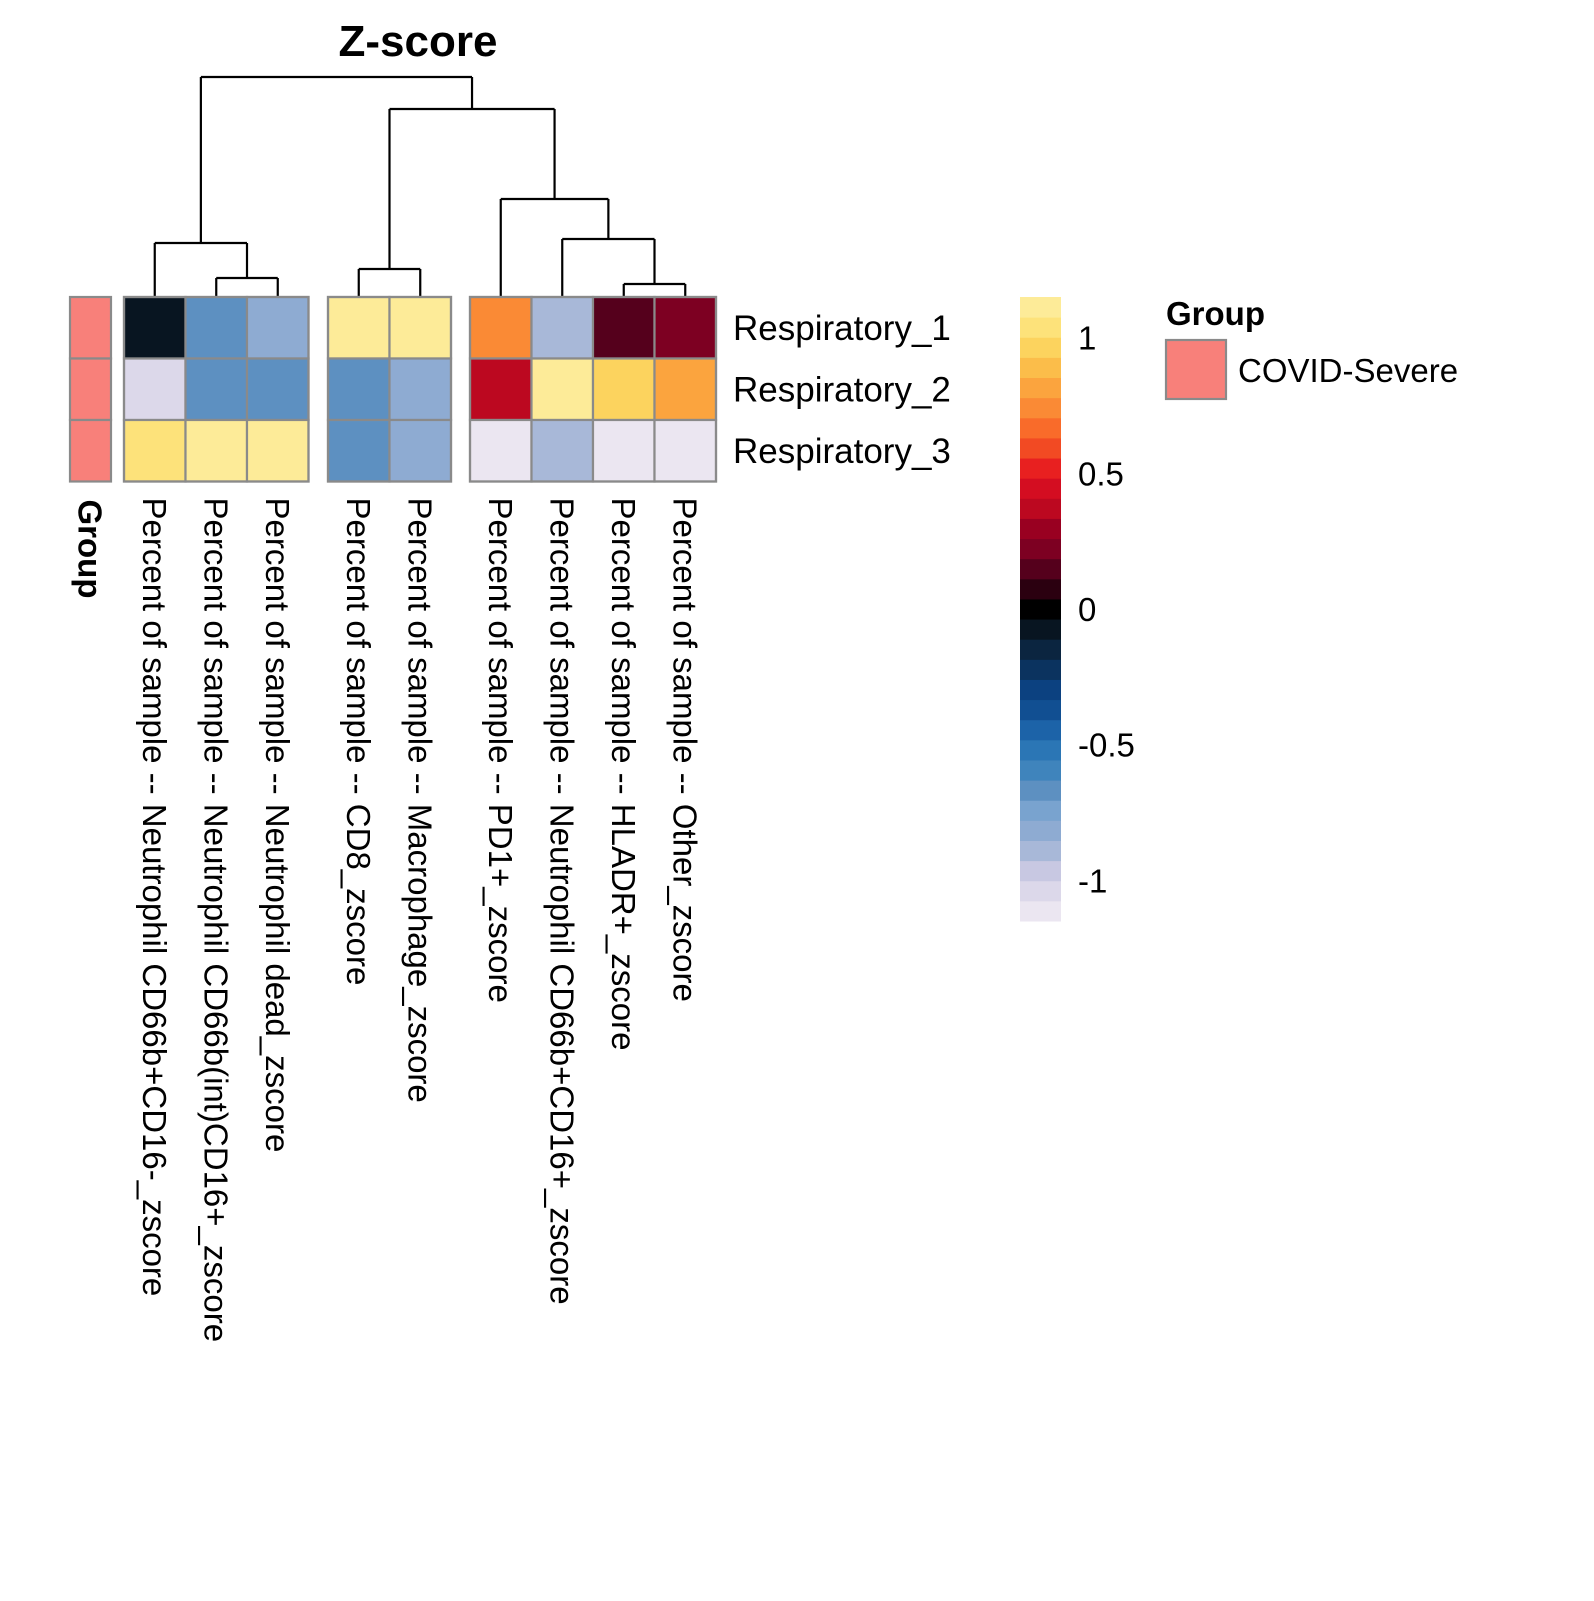  What do you see at coordinates (1106, 745) in the screenshot?
I see `color-scale-tick-label: -0.5` at bounding box center [1106, 745].